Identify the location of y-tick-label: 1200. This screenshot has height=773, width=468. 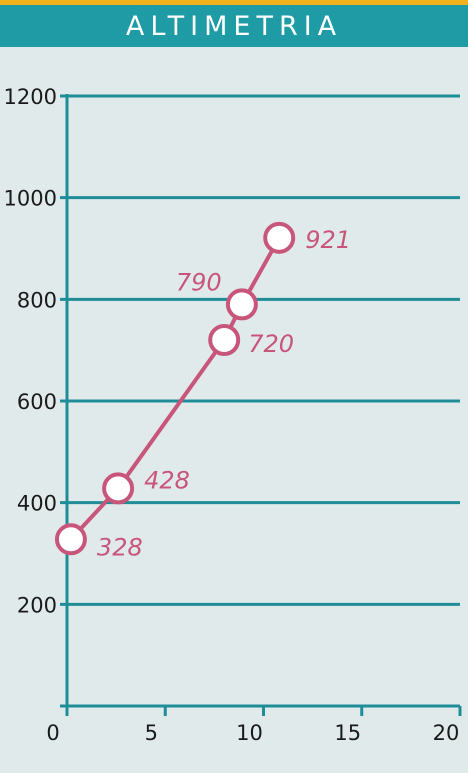
(30, 97).